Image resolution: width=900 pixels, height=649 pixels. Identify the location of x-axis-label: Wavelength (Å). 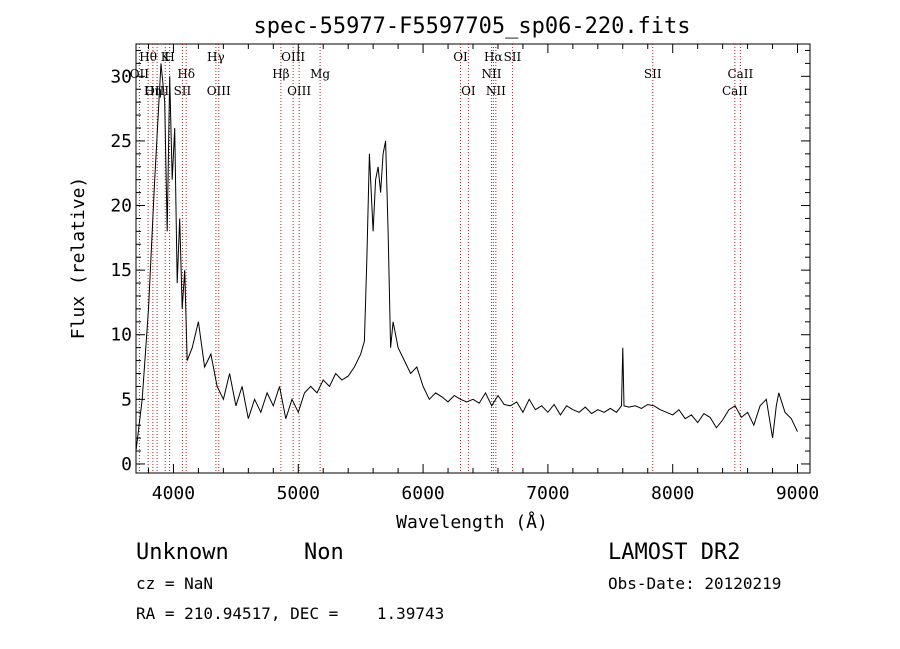
(472, 522).